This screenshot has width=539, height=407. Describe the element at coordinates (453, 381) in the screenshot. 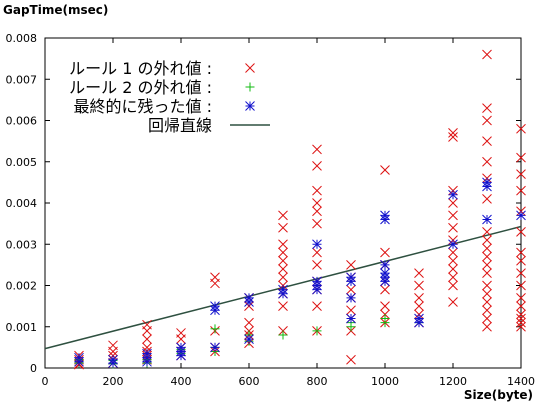

I see `x-tick-label: 1200` at that location.